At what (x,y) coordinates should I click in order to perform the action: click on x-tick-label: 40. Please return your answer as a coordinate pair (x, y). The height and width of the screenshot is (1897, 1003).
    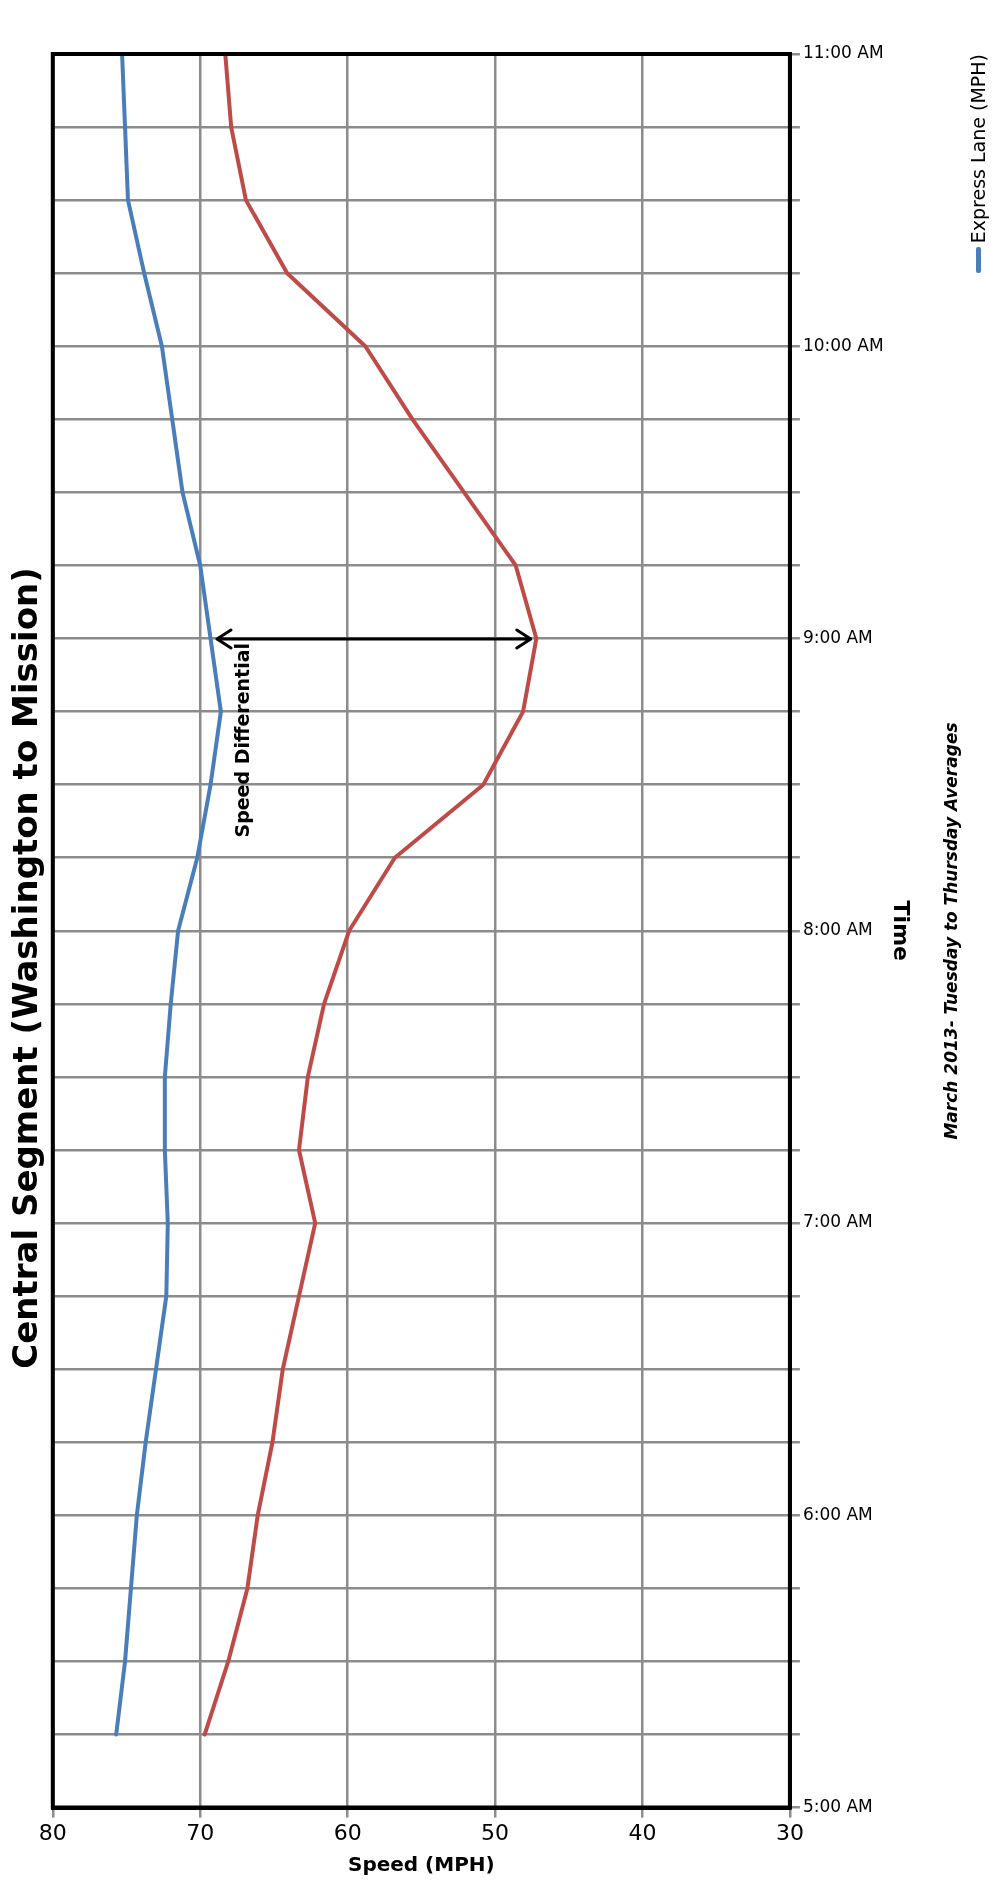
    Looking at the image, I should click on (642, 1832).